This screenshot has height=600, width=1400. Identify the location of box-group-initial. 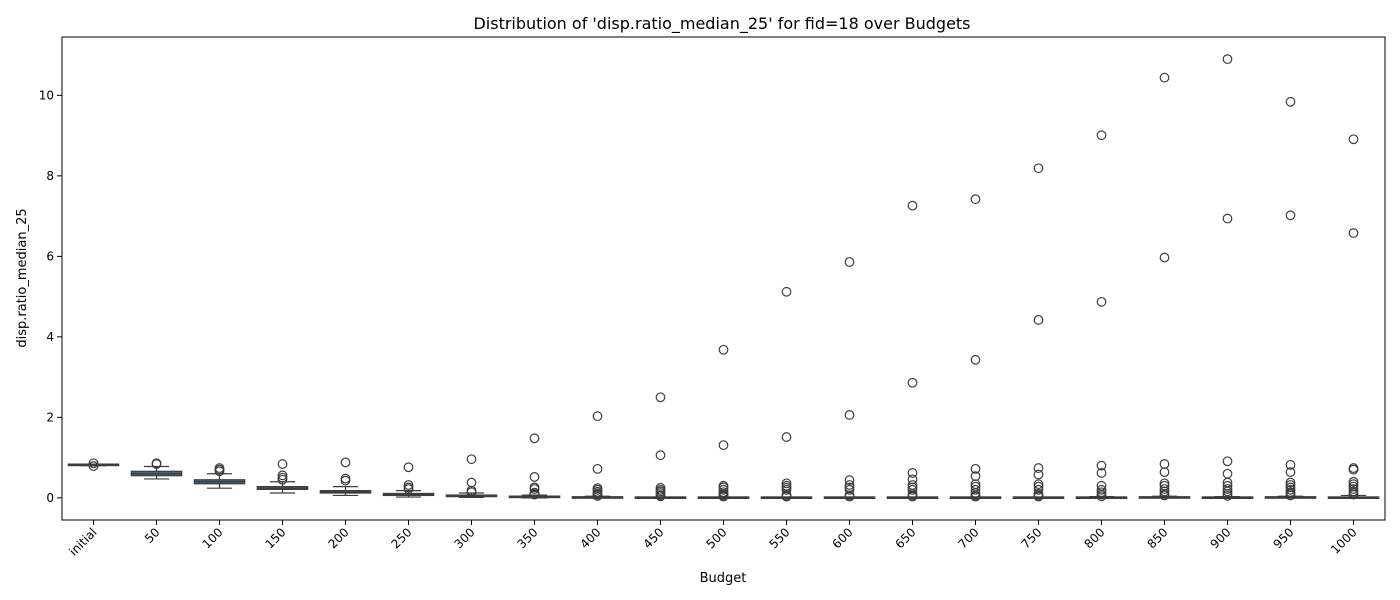
(93, 464).